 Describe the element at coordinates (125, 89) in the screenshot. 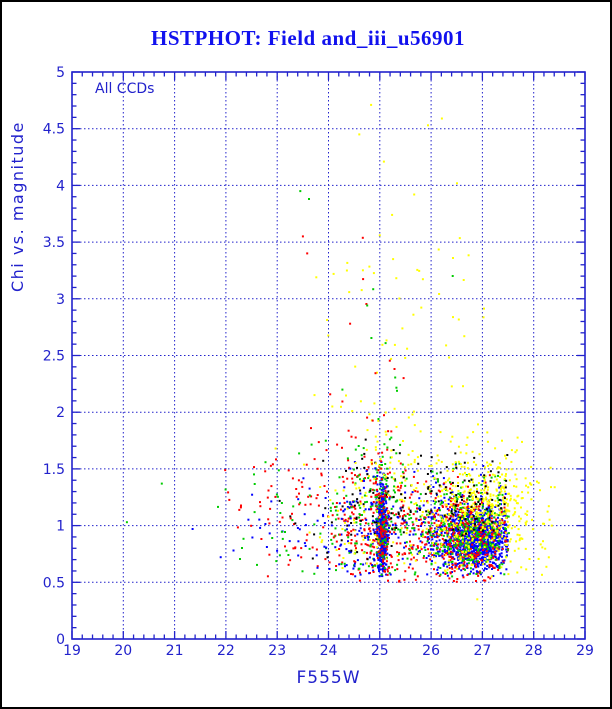

I see `dataset-label: All CCDs` at that location.